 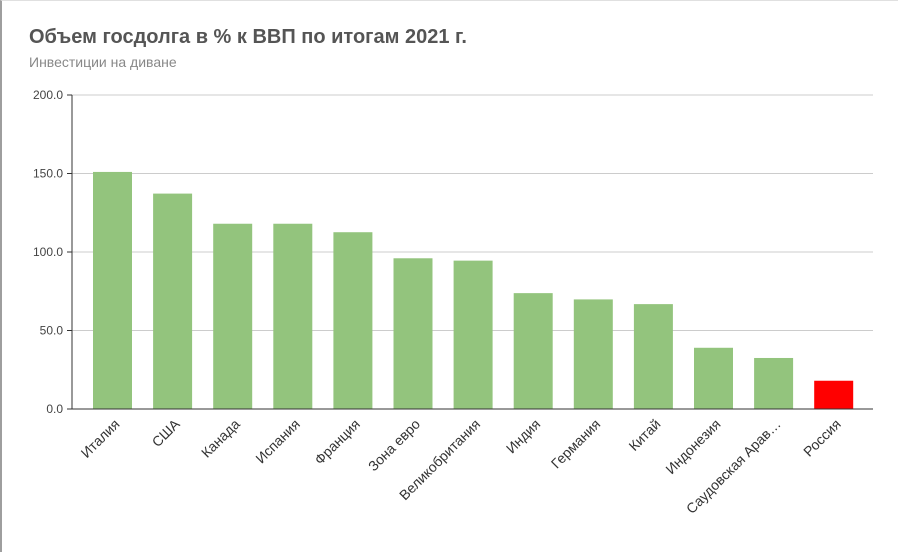 What do you see at coordinates (523, 436) in the screenshot?
I see `x-tick-label: Индия` at bounding box center [523, 436].